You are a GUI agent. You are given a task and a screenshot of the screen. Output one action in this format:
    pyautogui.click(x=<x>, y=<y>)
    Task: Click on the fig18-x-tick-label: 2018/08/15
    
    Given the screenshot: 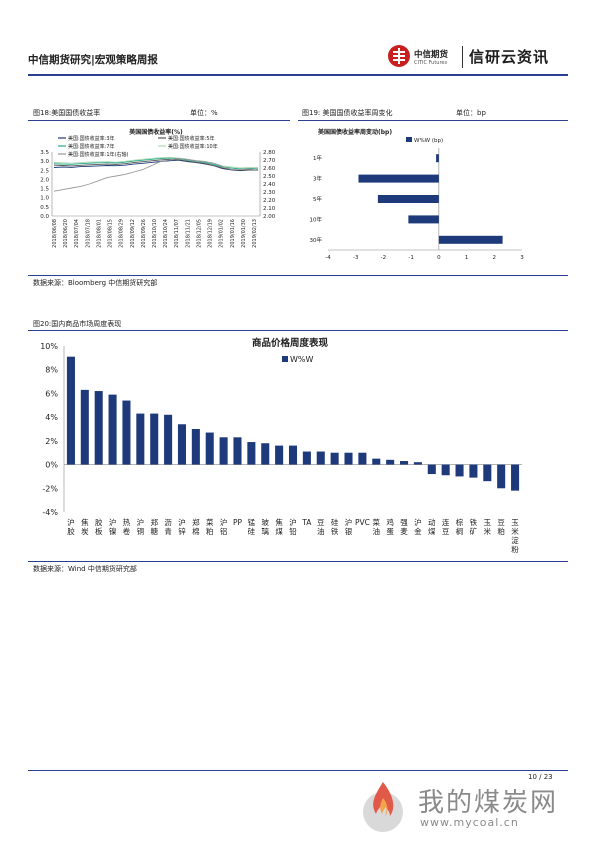 What is the action you would take?
    pyautogui.click(x=111, y=233)
    